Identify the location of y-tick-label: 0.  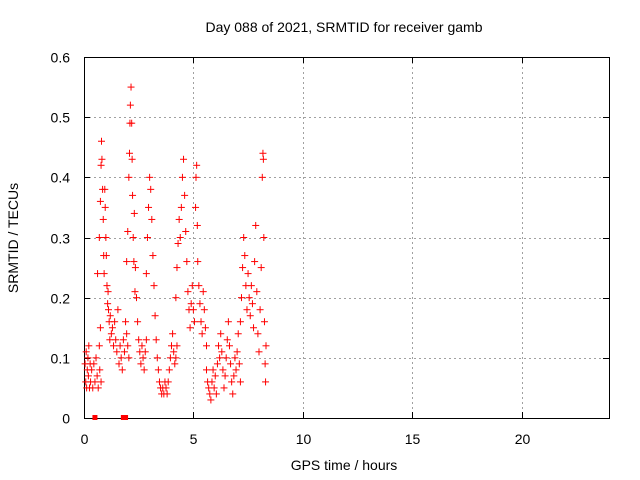
(66, 419).